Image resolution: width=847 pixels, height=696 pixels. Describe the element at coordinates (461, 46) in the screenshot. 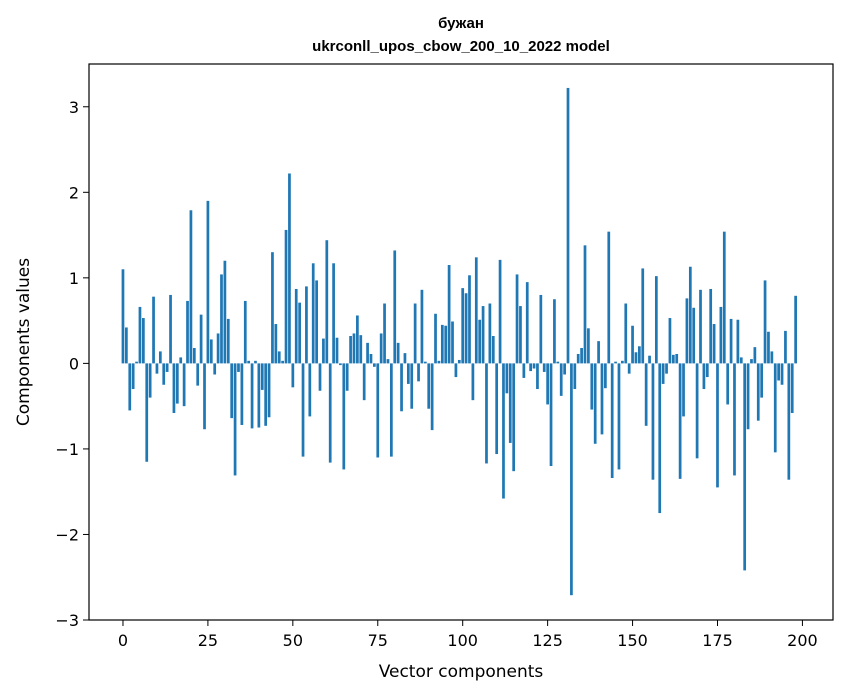

I see `chart-title-line-2: ukrconll_upos_cbow_200_10_2022 model` at that location.